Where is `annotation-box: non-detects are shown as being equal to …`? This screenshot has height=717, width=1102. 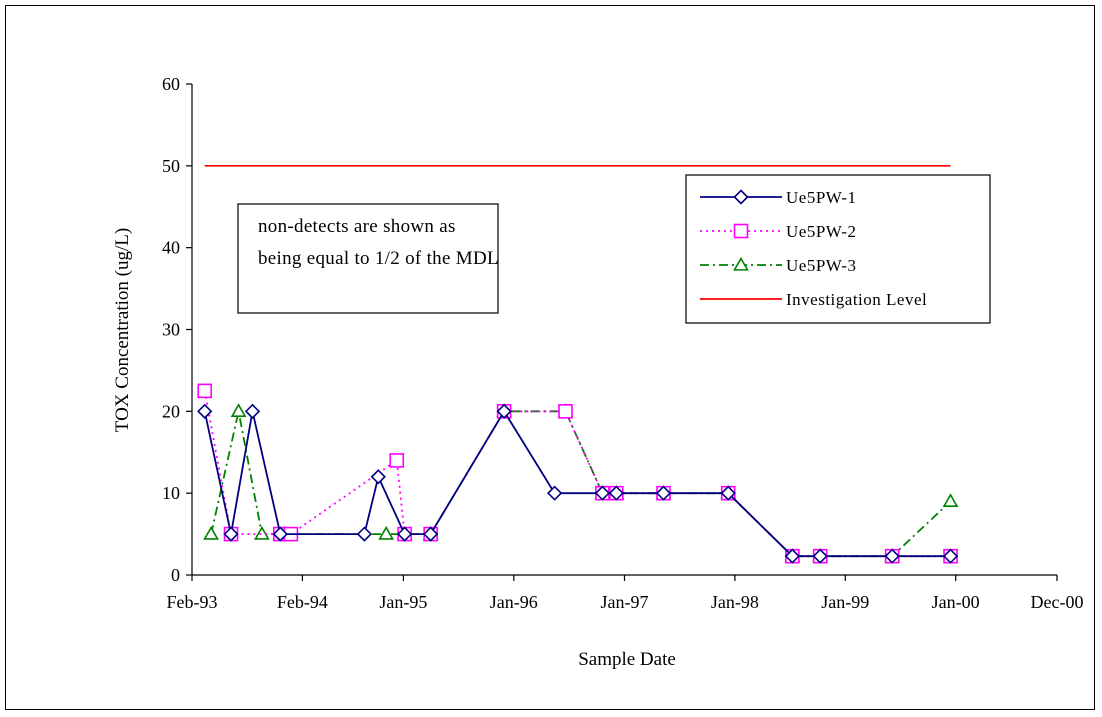
annotation-box: non-detects are shown as being equal to … is located at coordinates (368, 258).